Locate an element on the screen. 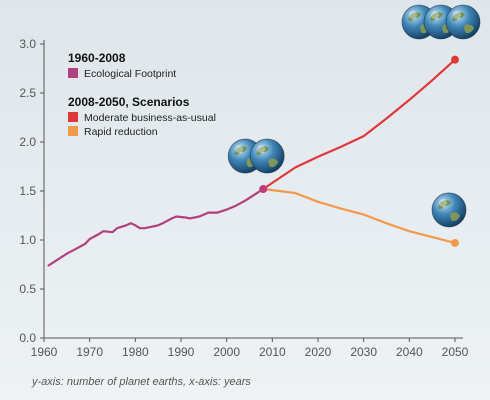 This screenshot has width=490, height=400. legend-swatch-moderate-business-as-usual is located at coordinates (73, 117).